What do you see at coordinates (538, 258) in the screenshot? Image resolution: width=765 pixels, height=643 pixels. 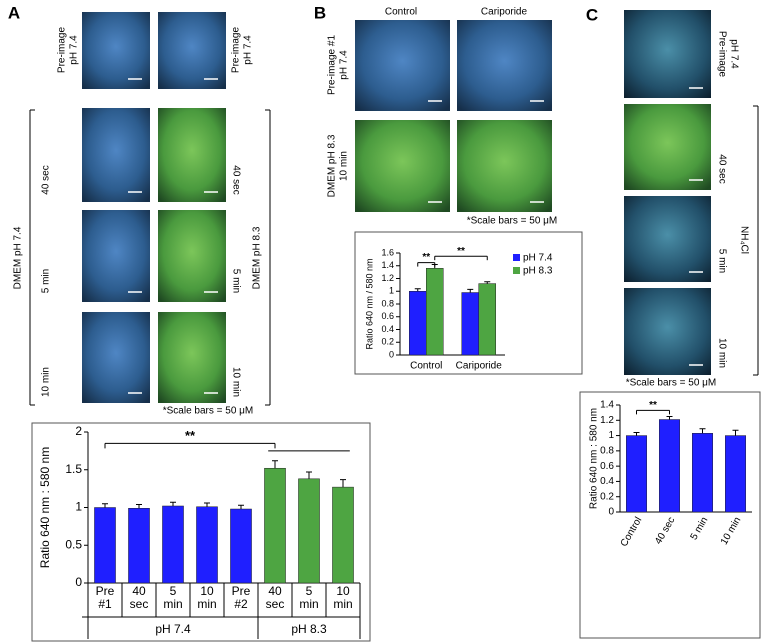 I see `legend-label: pH 7.4` at bounding box center [538, 258].